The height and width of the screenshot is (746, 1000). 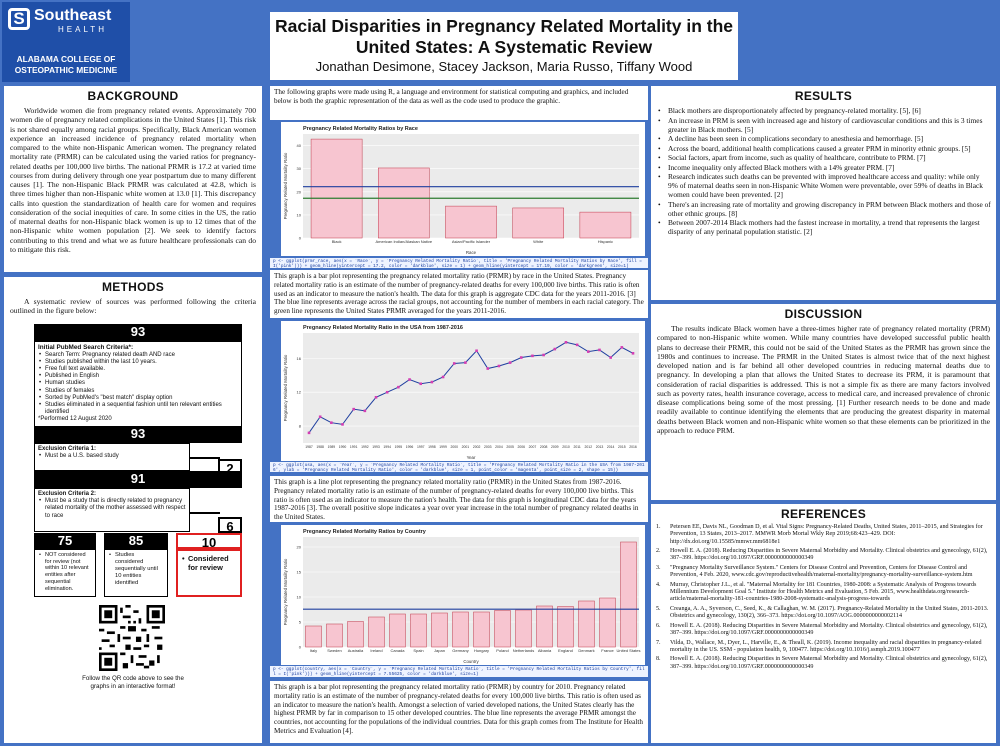 What do you see at coordinates (230, 525) in the screenshot?
I see `flow-excluded-count-2: 6` at bounding box center [230, 525].